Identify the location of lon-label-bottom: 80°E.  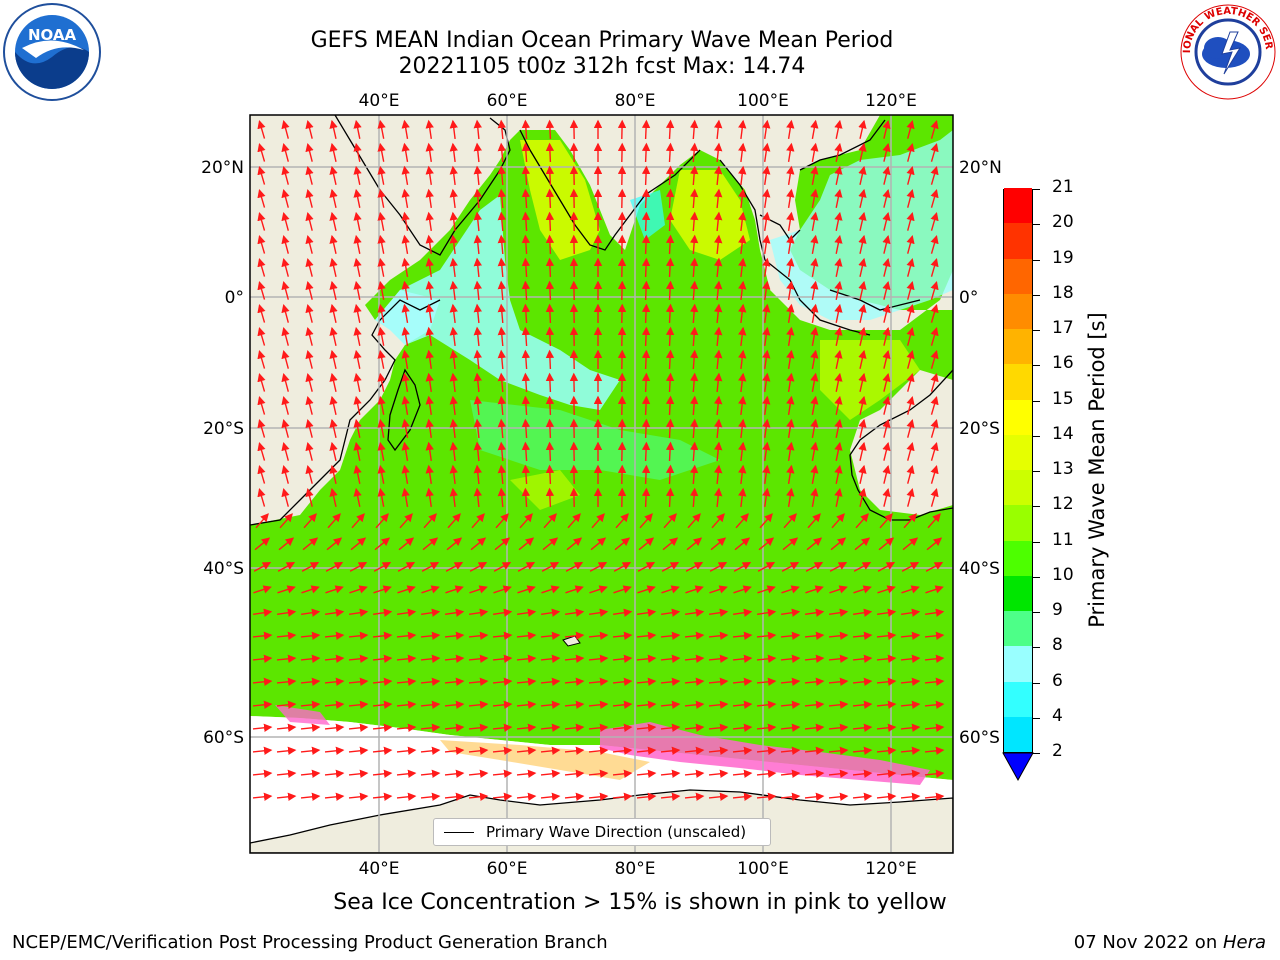
(635, 869).